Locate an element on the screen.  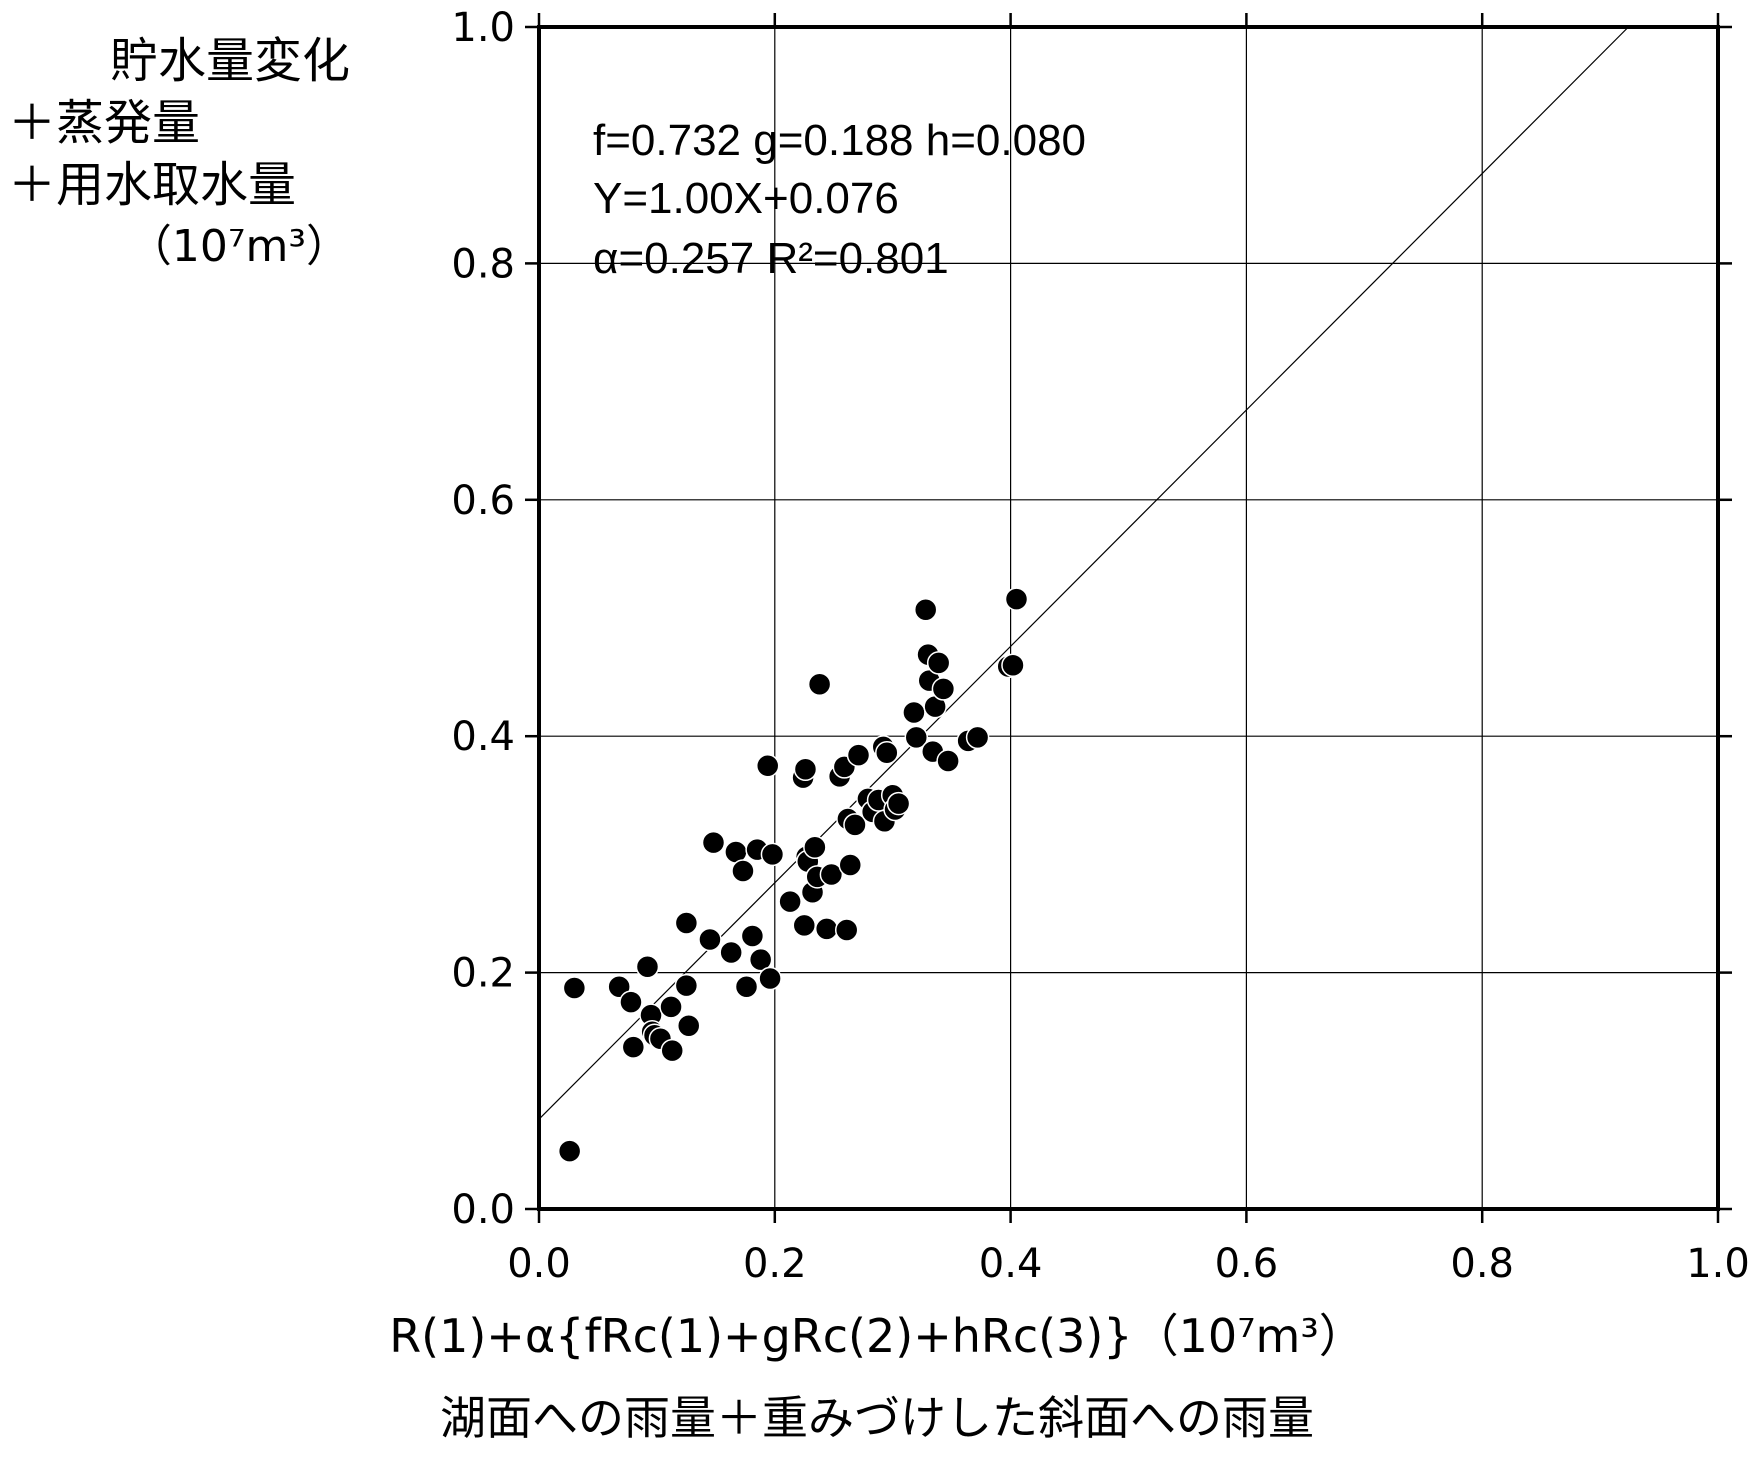
y-axis-label-line-1: 貯水量変化 is located at coordinates (229, 61).